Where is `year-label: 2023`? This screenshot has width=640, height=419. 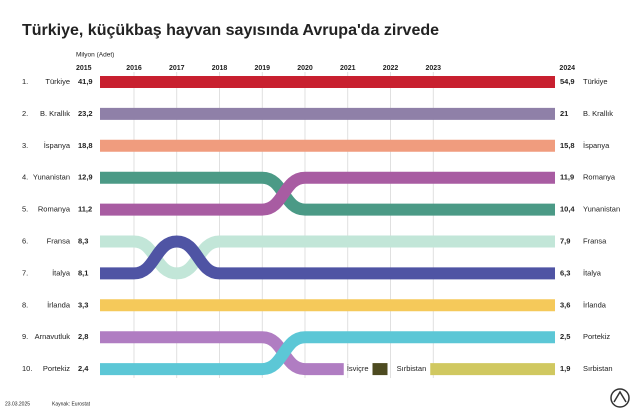 year-label: 2023 is located at coordinates (433, 68).